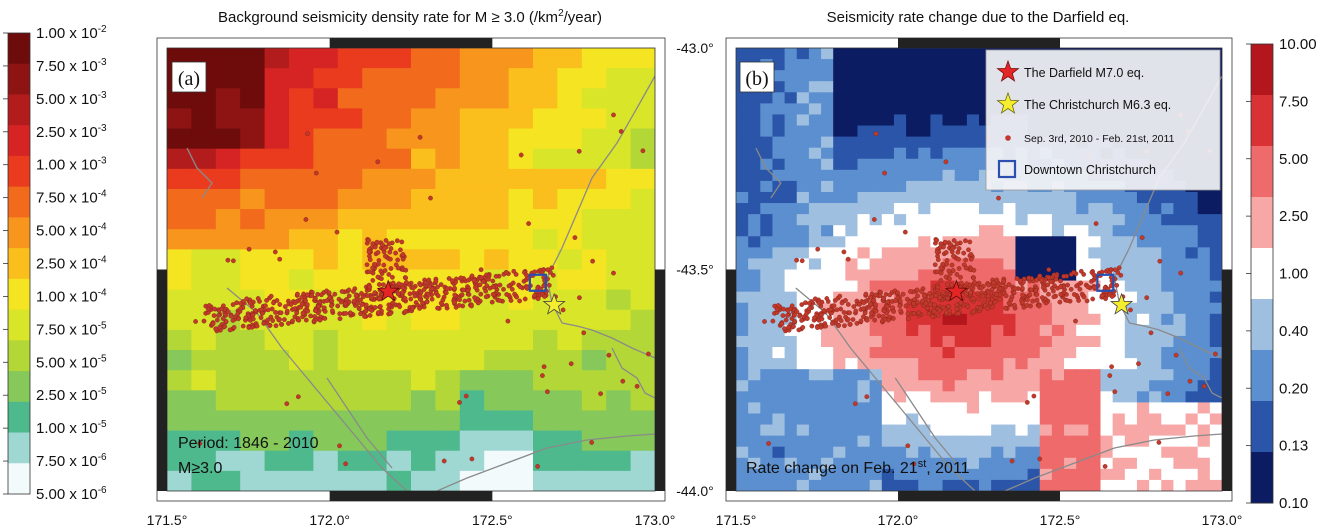 Image resolution: width=1342 pixels, height=530 pixels. I want to click on colorbar-right-label: 0.40, so click(1293, 331).